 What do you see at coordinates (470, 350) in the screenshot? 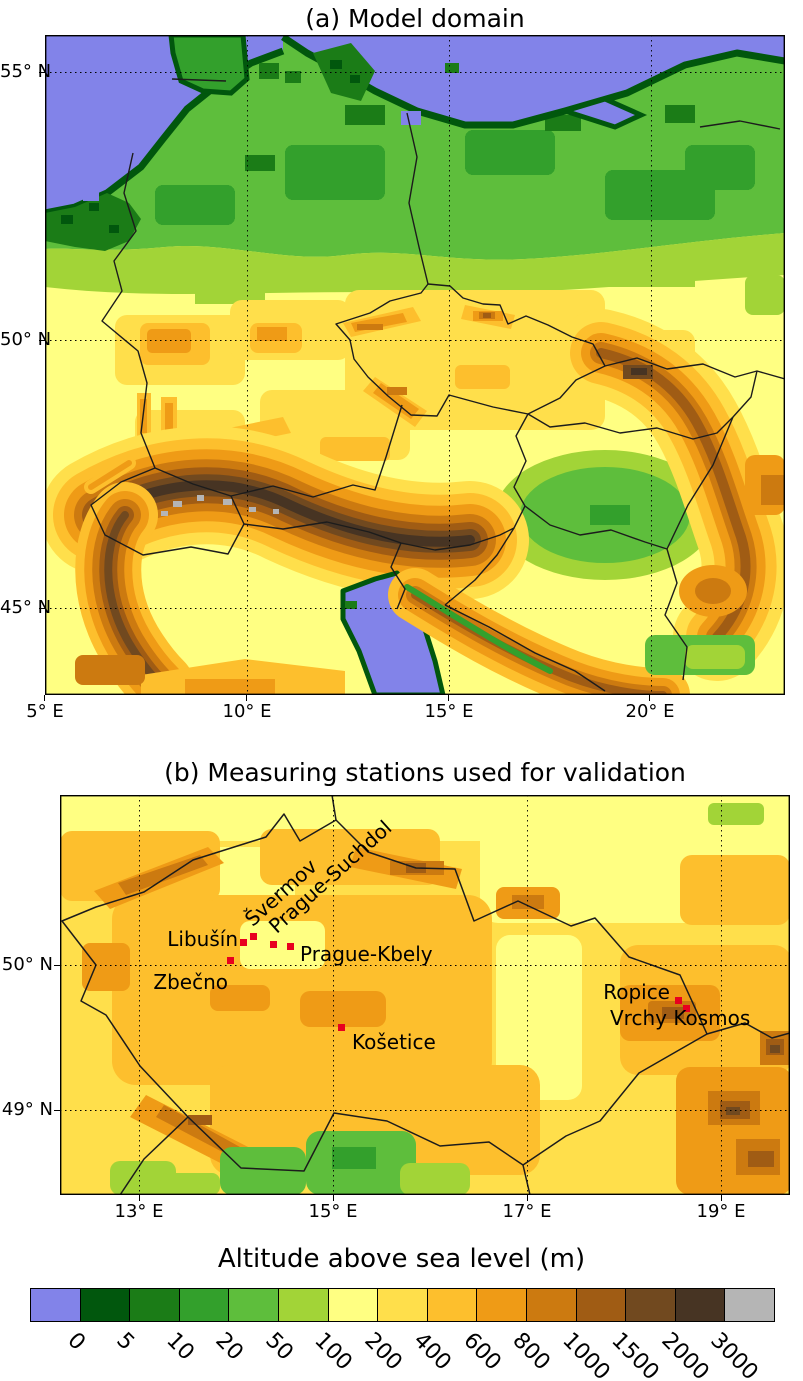
I see `czech-border` at bounding box center [470, 350].